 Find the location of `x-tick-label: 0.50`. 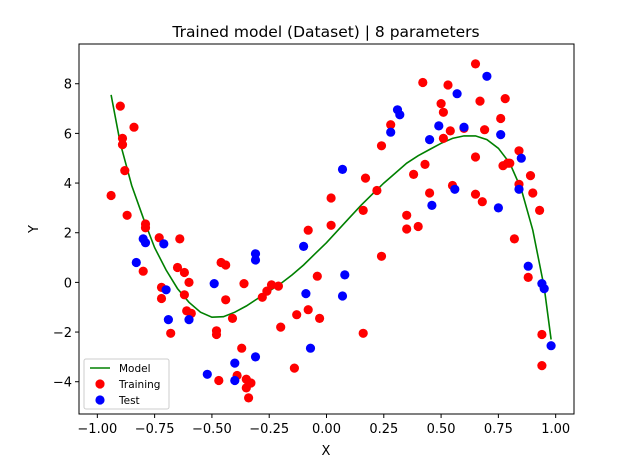

x-tick-label: 0.50 is located at coordinates (441, 429).